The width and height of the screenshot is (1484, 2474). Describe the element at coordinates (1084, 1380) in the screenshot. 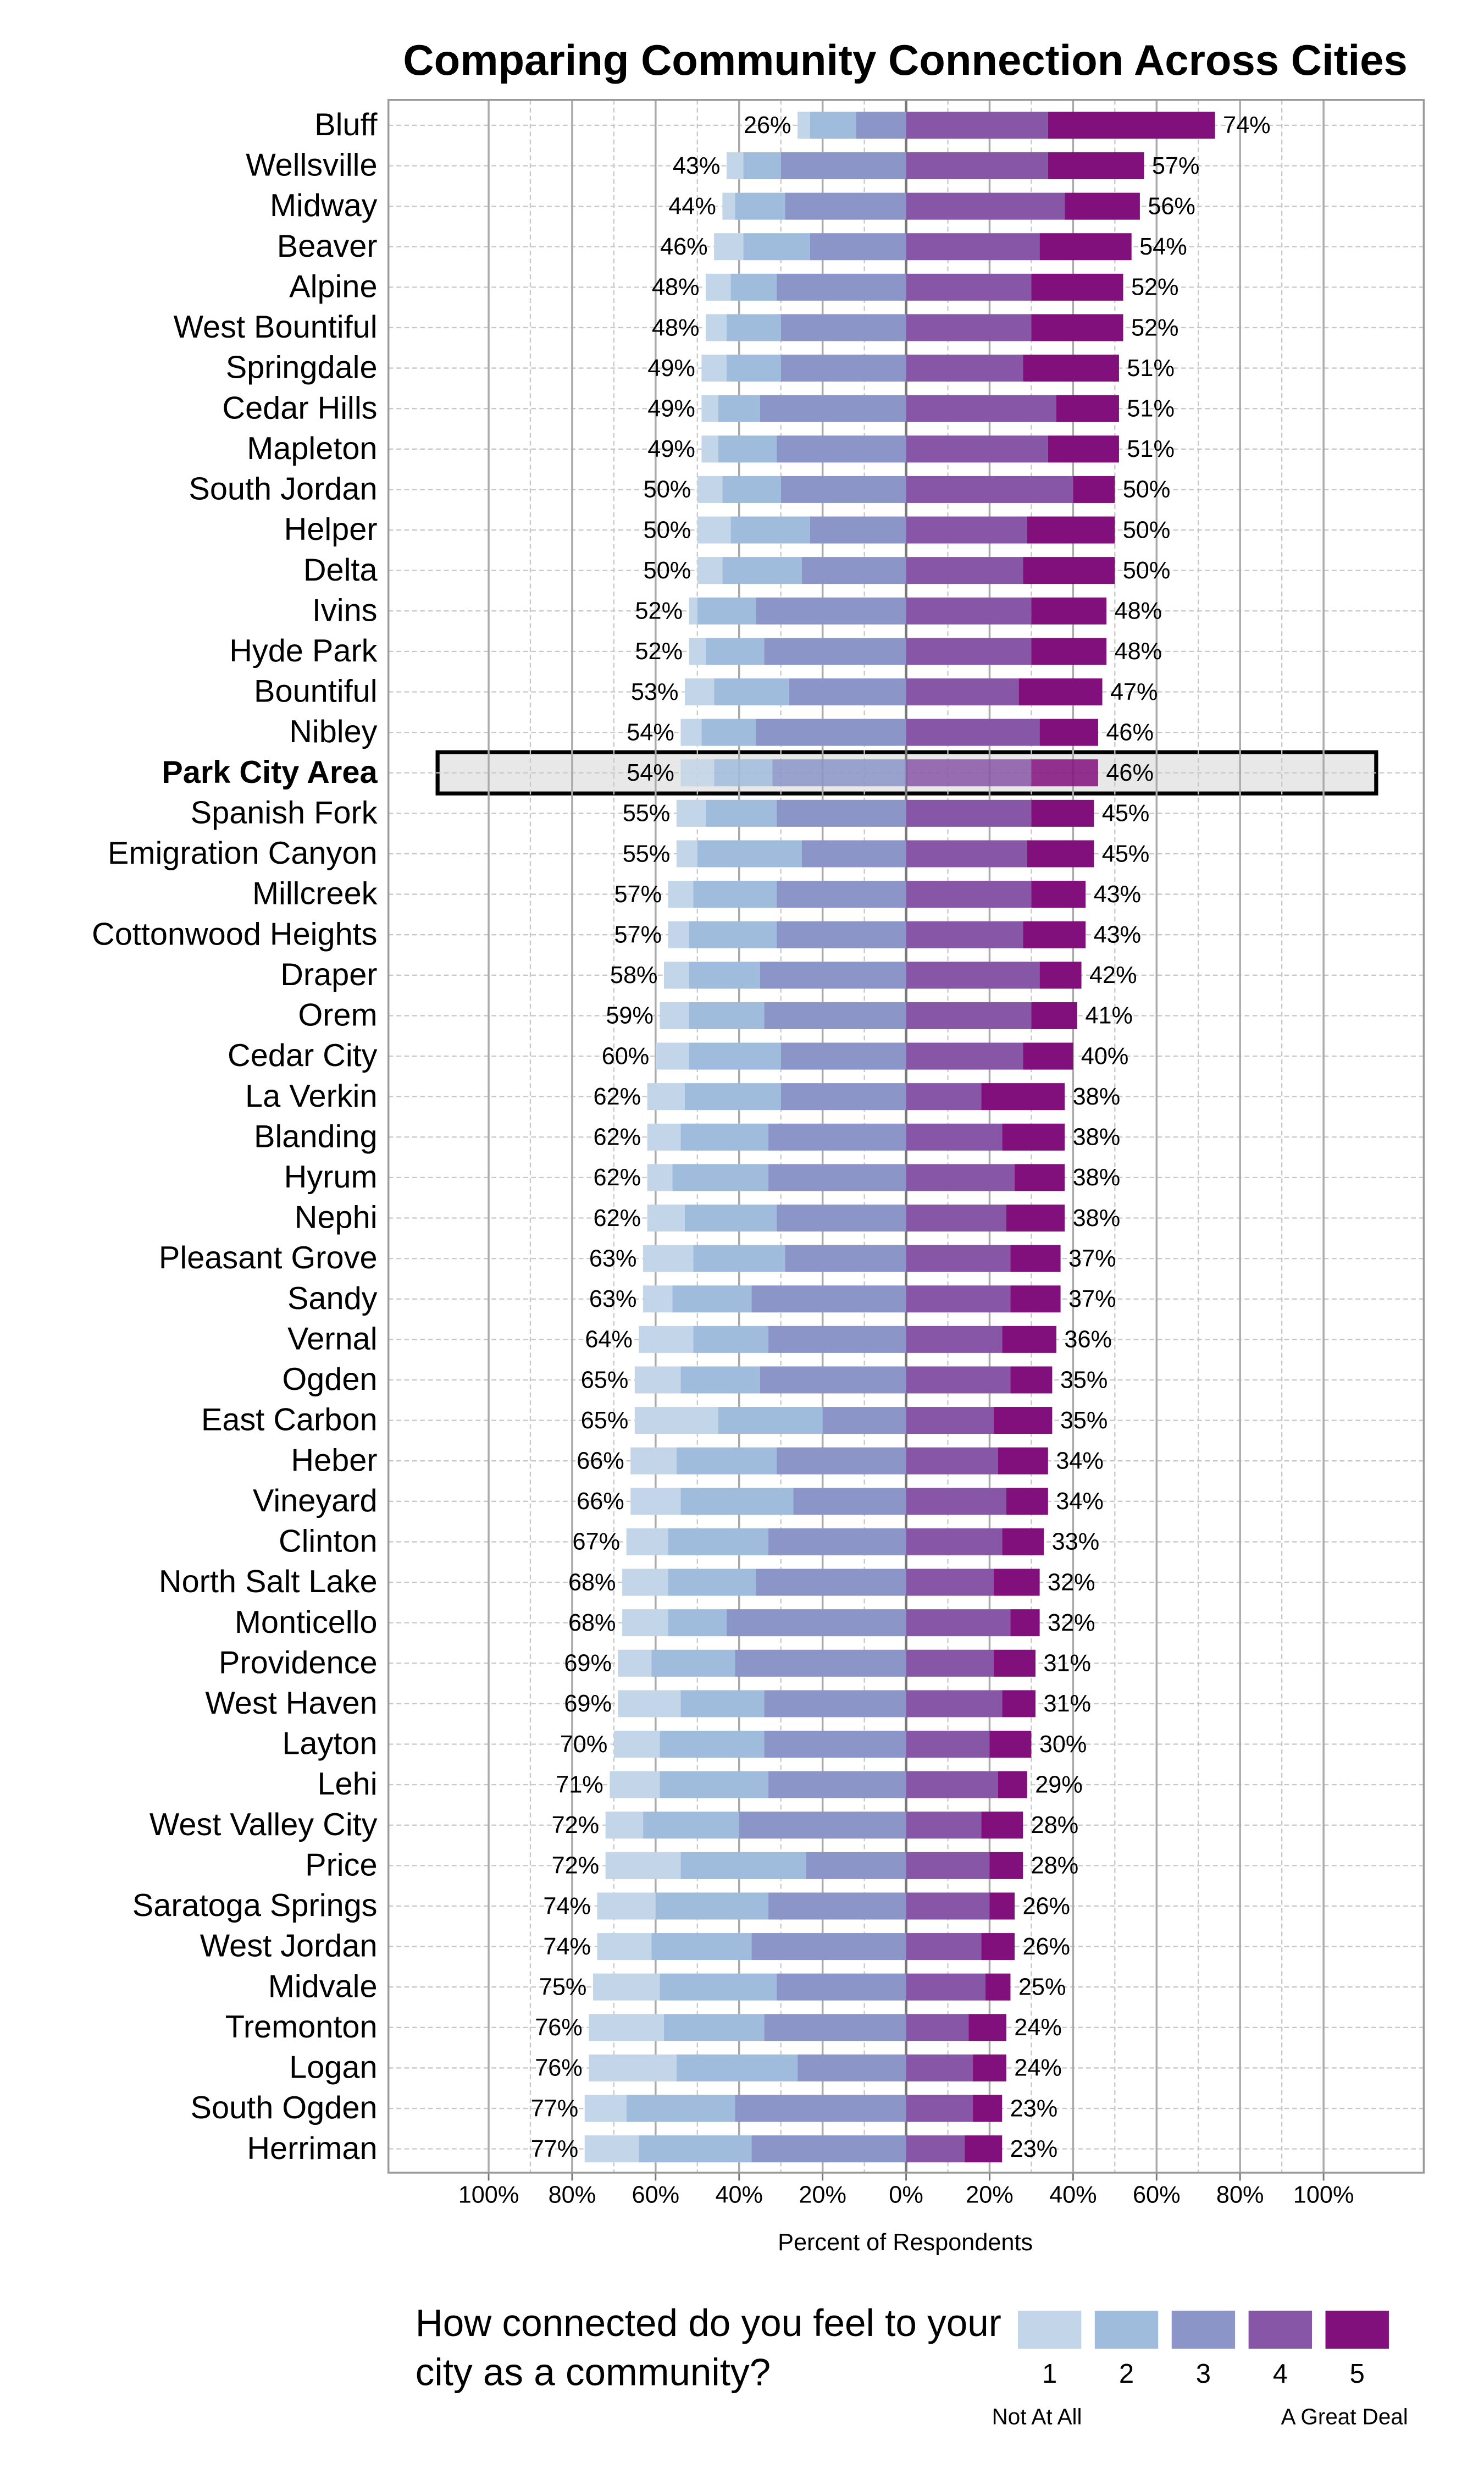

I see `right-total-label: 35%` at that location.